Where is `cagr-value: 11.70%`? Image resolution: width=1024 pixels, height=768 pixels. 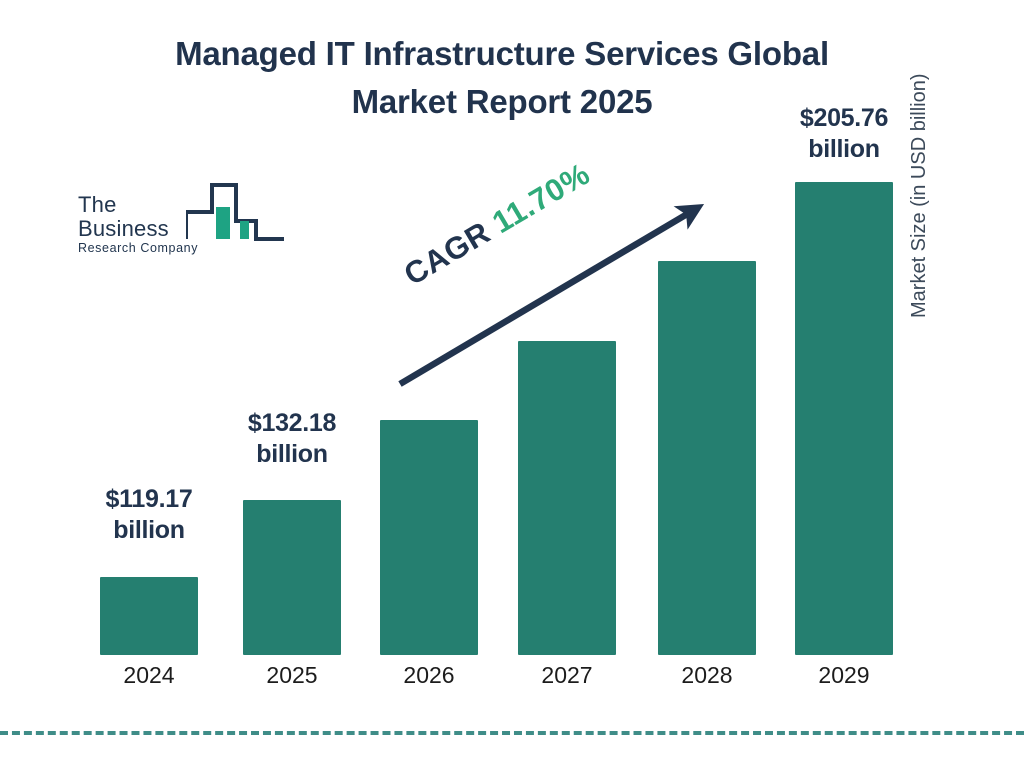 cagr-value: 11.70% is located at coordinates (541, 198).